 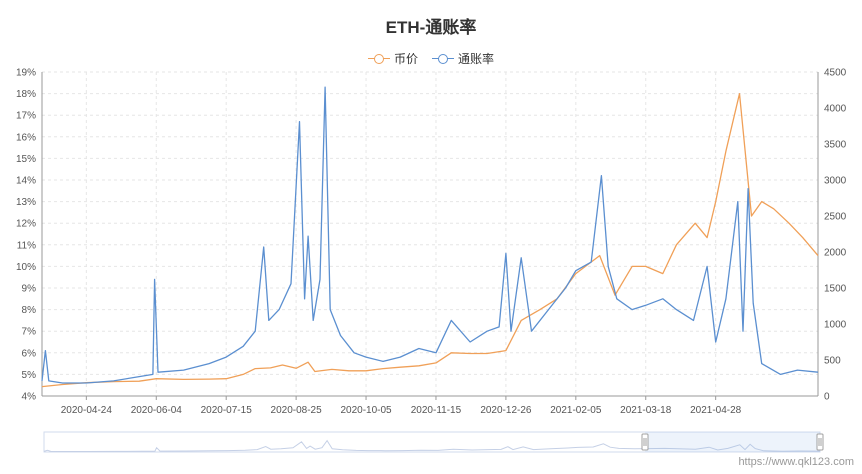 What do you see at coordinates (26, 94) in the screenshot?
I see `y-left-tick-label: 18%` at bounding box center [26, 94].